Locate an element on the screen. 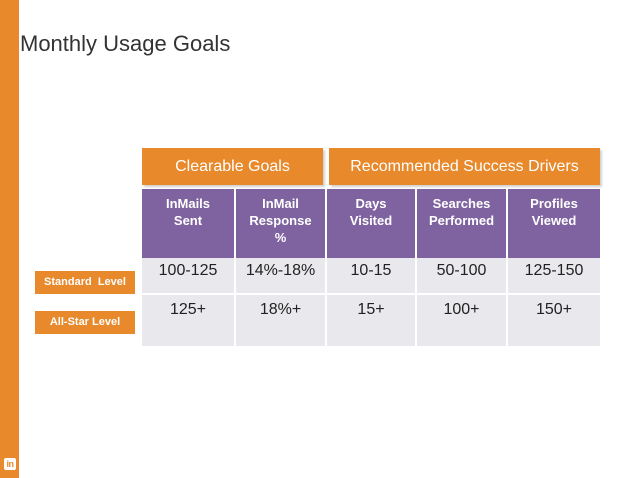  table-cell: 125-150 is located at coordinates (553, 276).